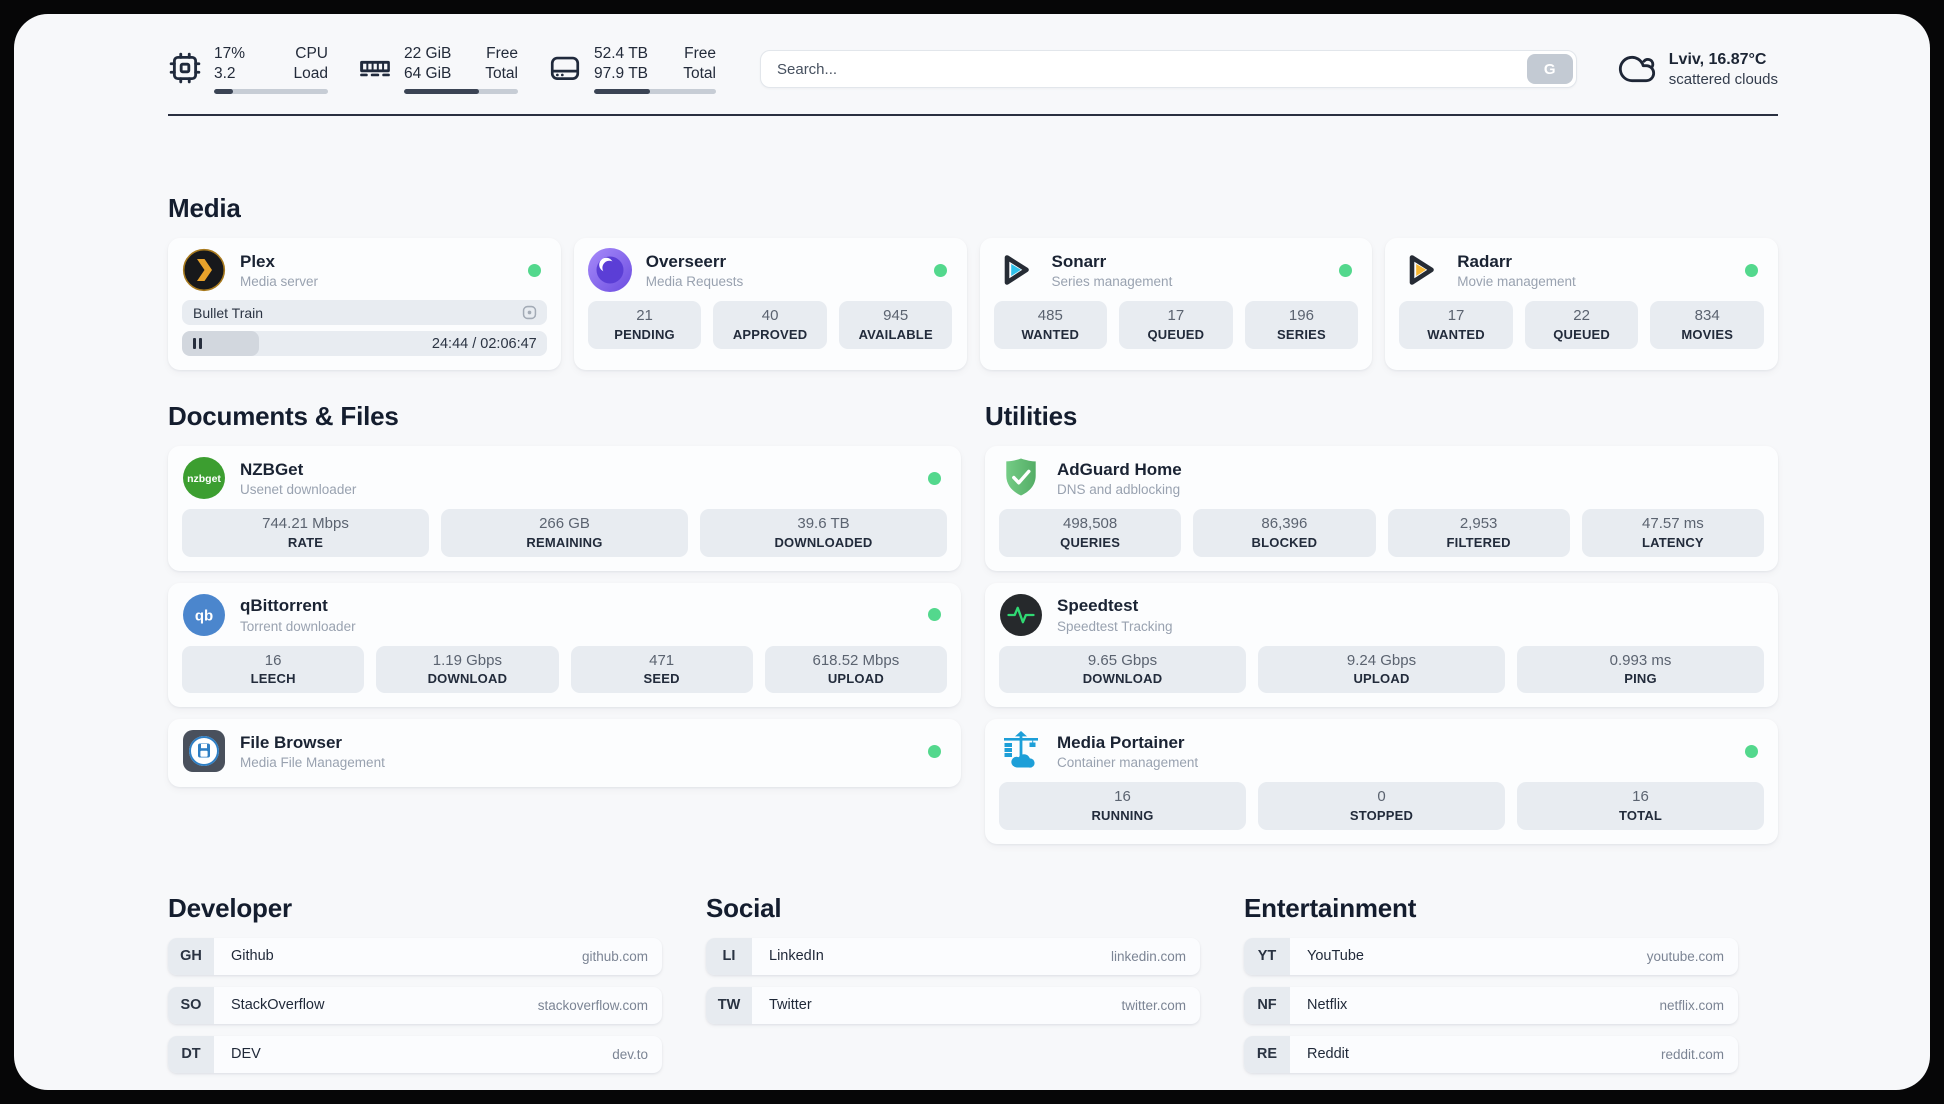 The width and height of the screenshot is (1944, 1104). Describe the element at coordinates (1267, 1005) in the screenshot. I see `bookmark-abbr: NF` at that location.